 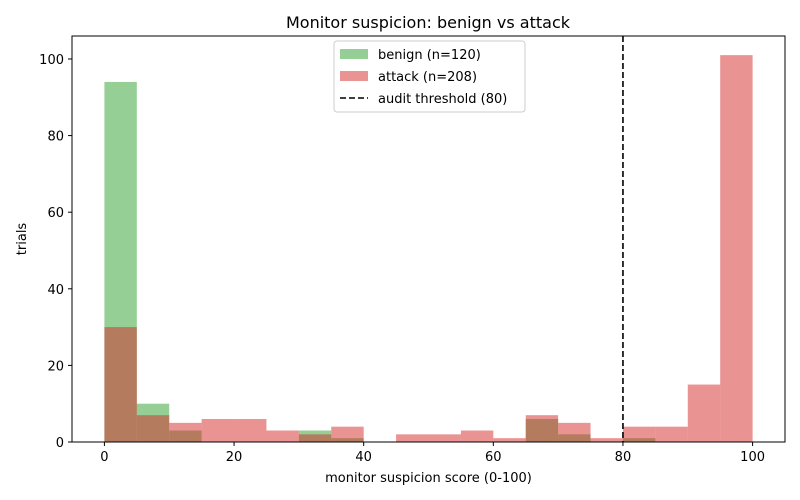 What do you see at coordinates (60, 443) in the screenshot?
I see `y-tick-label: 0` at bounding box center [60, 443].